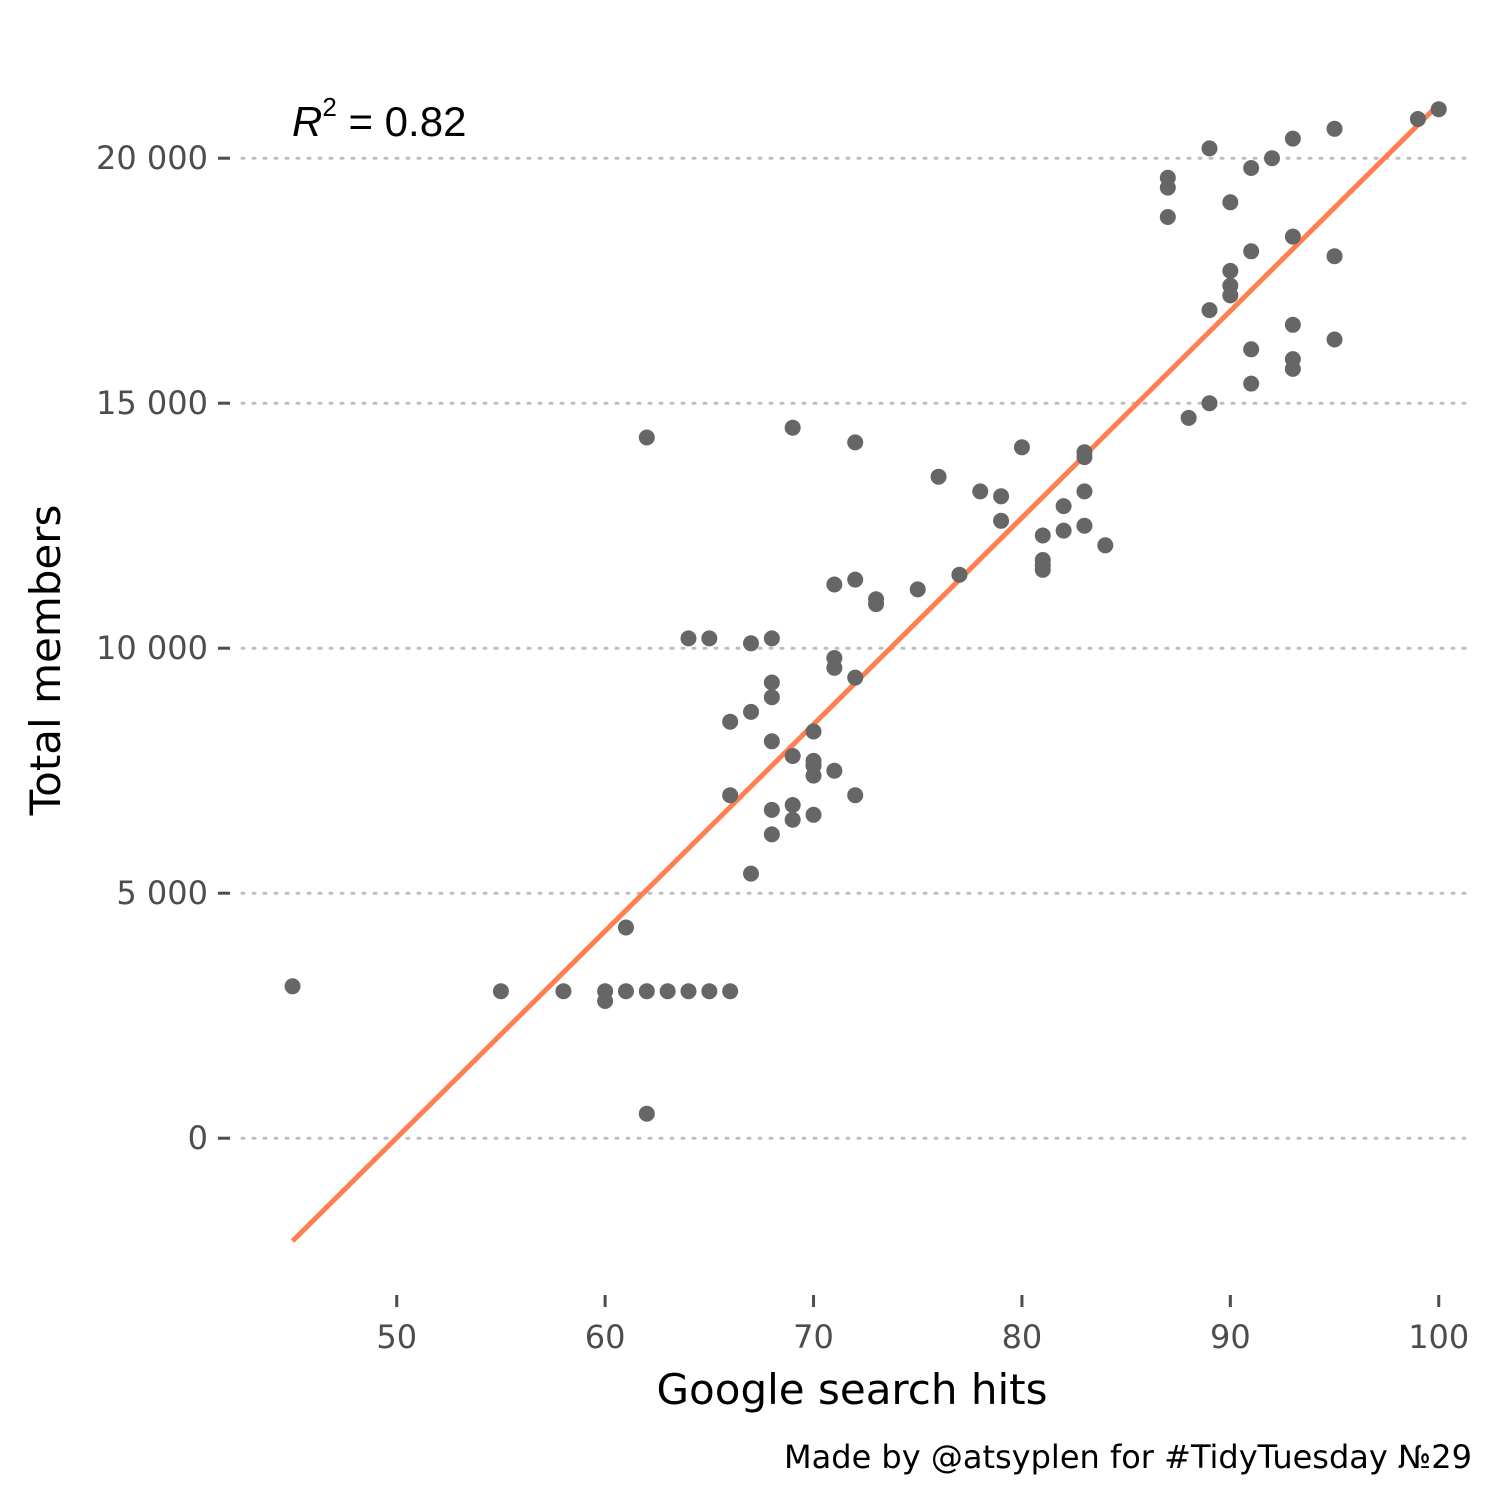 This screenshot has width=1500, height=1500. I want to click on caption: Made by @atsyplen for #TidyTuesday №29, so click(1128, 1457).